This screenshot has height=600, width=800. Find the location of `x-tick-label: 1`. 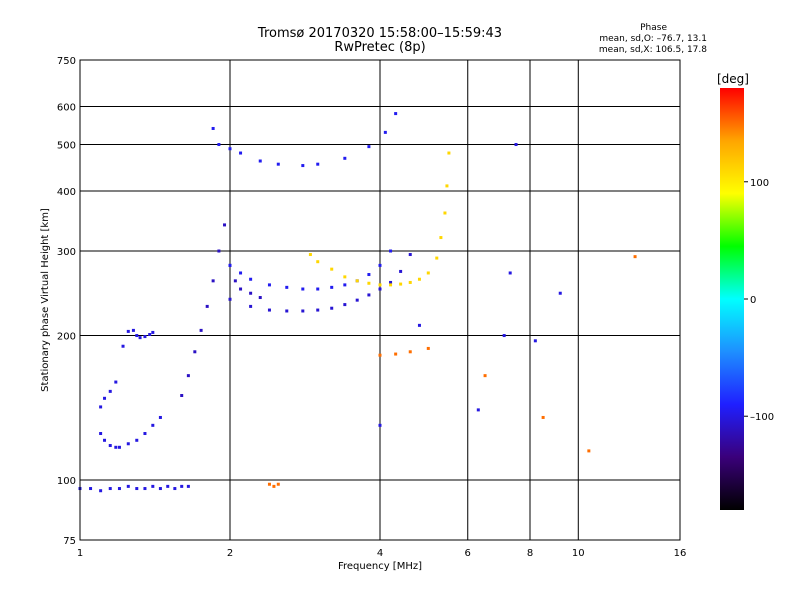

x-tick-label: 1 is located at coordinates (80, 553).